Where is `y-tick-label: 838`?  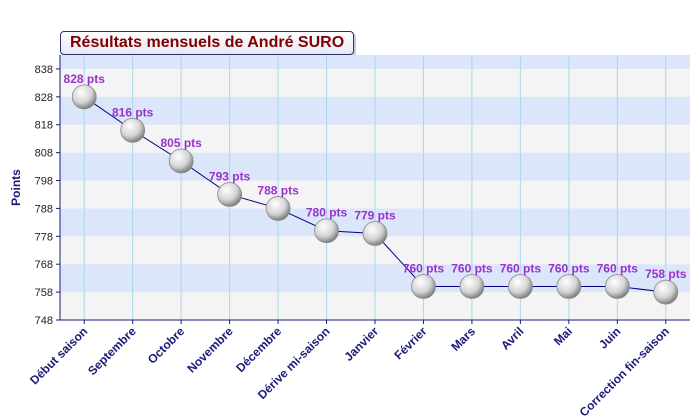
y-tick-label: 838 is located at coordinates (44, 70).